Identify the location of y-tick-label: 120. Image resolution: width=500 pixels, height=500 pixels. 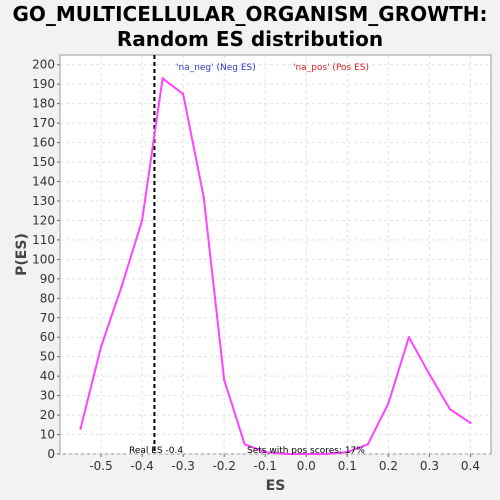
(43, 220).